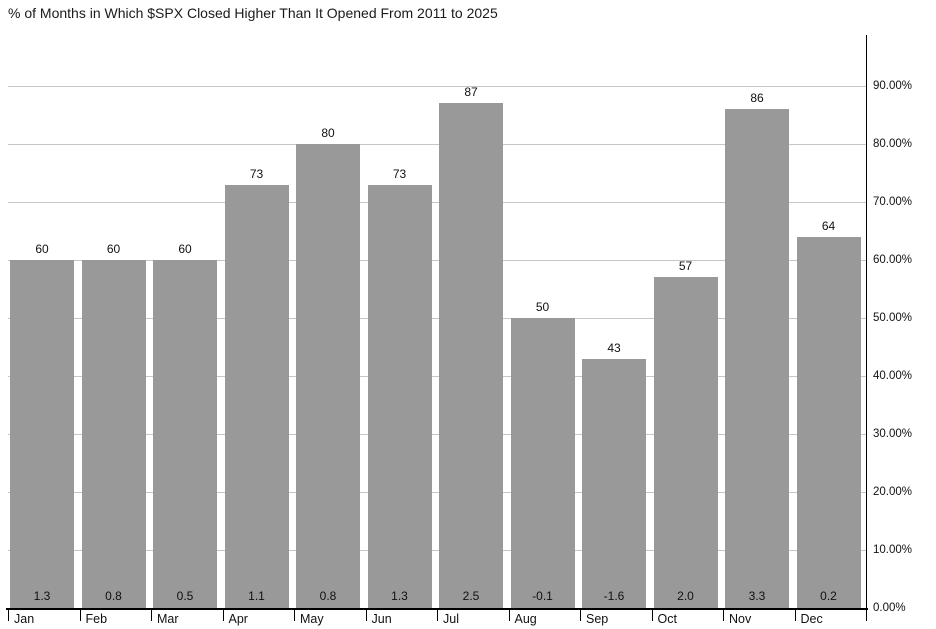 Image resolution: width=936 pixels, height=629 pixels. I want to click on bar-sep, so click(614, 483).